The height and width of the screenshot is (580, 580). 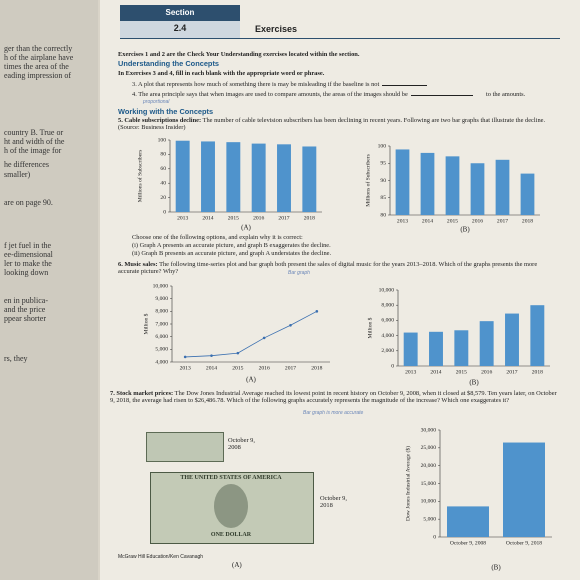 I want to click on x-tick-label: October 9, 2018, so click(x=524, y=543).